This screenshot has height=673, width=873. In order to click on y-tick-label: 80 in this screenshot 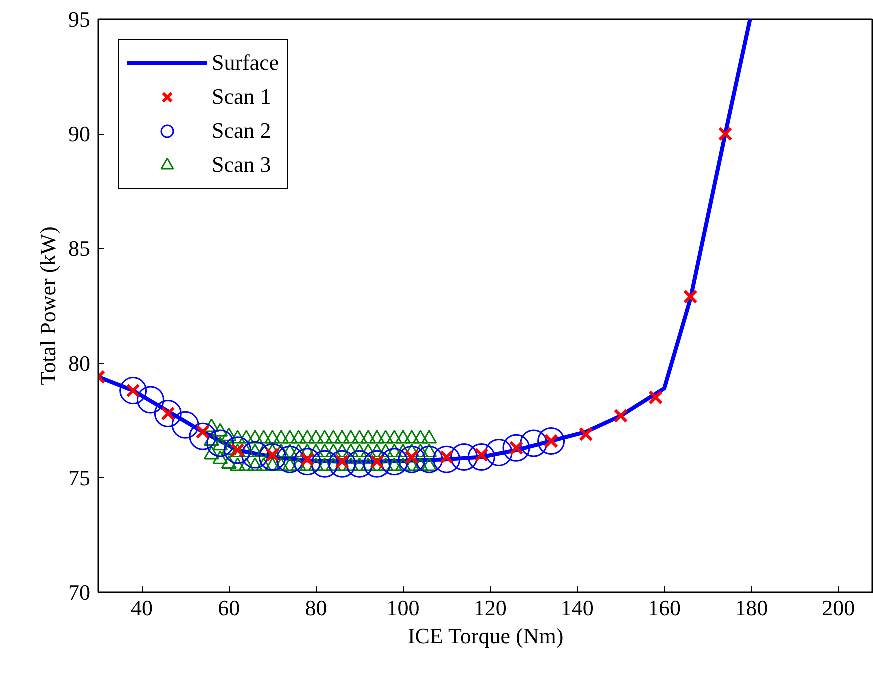, I will do `click(79, 363)`.